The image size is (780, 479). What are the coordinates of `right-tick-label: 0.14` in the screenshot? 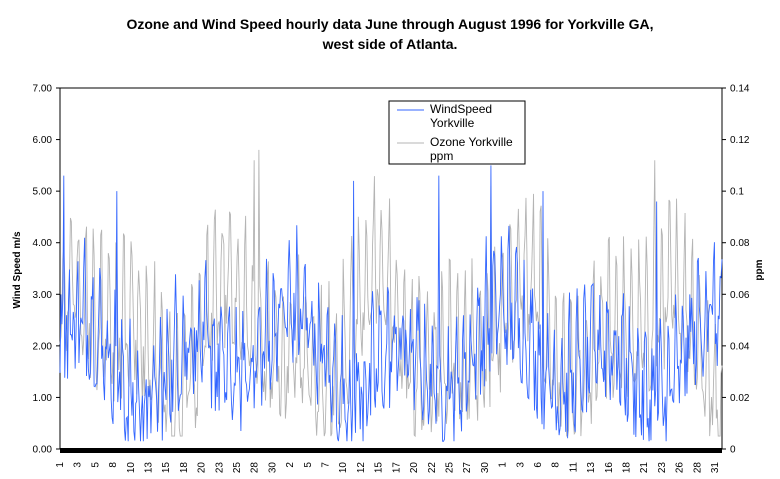 It's located at (740, 89).